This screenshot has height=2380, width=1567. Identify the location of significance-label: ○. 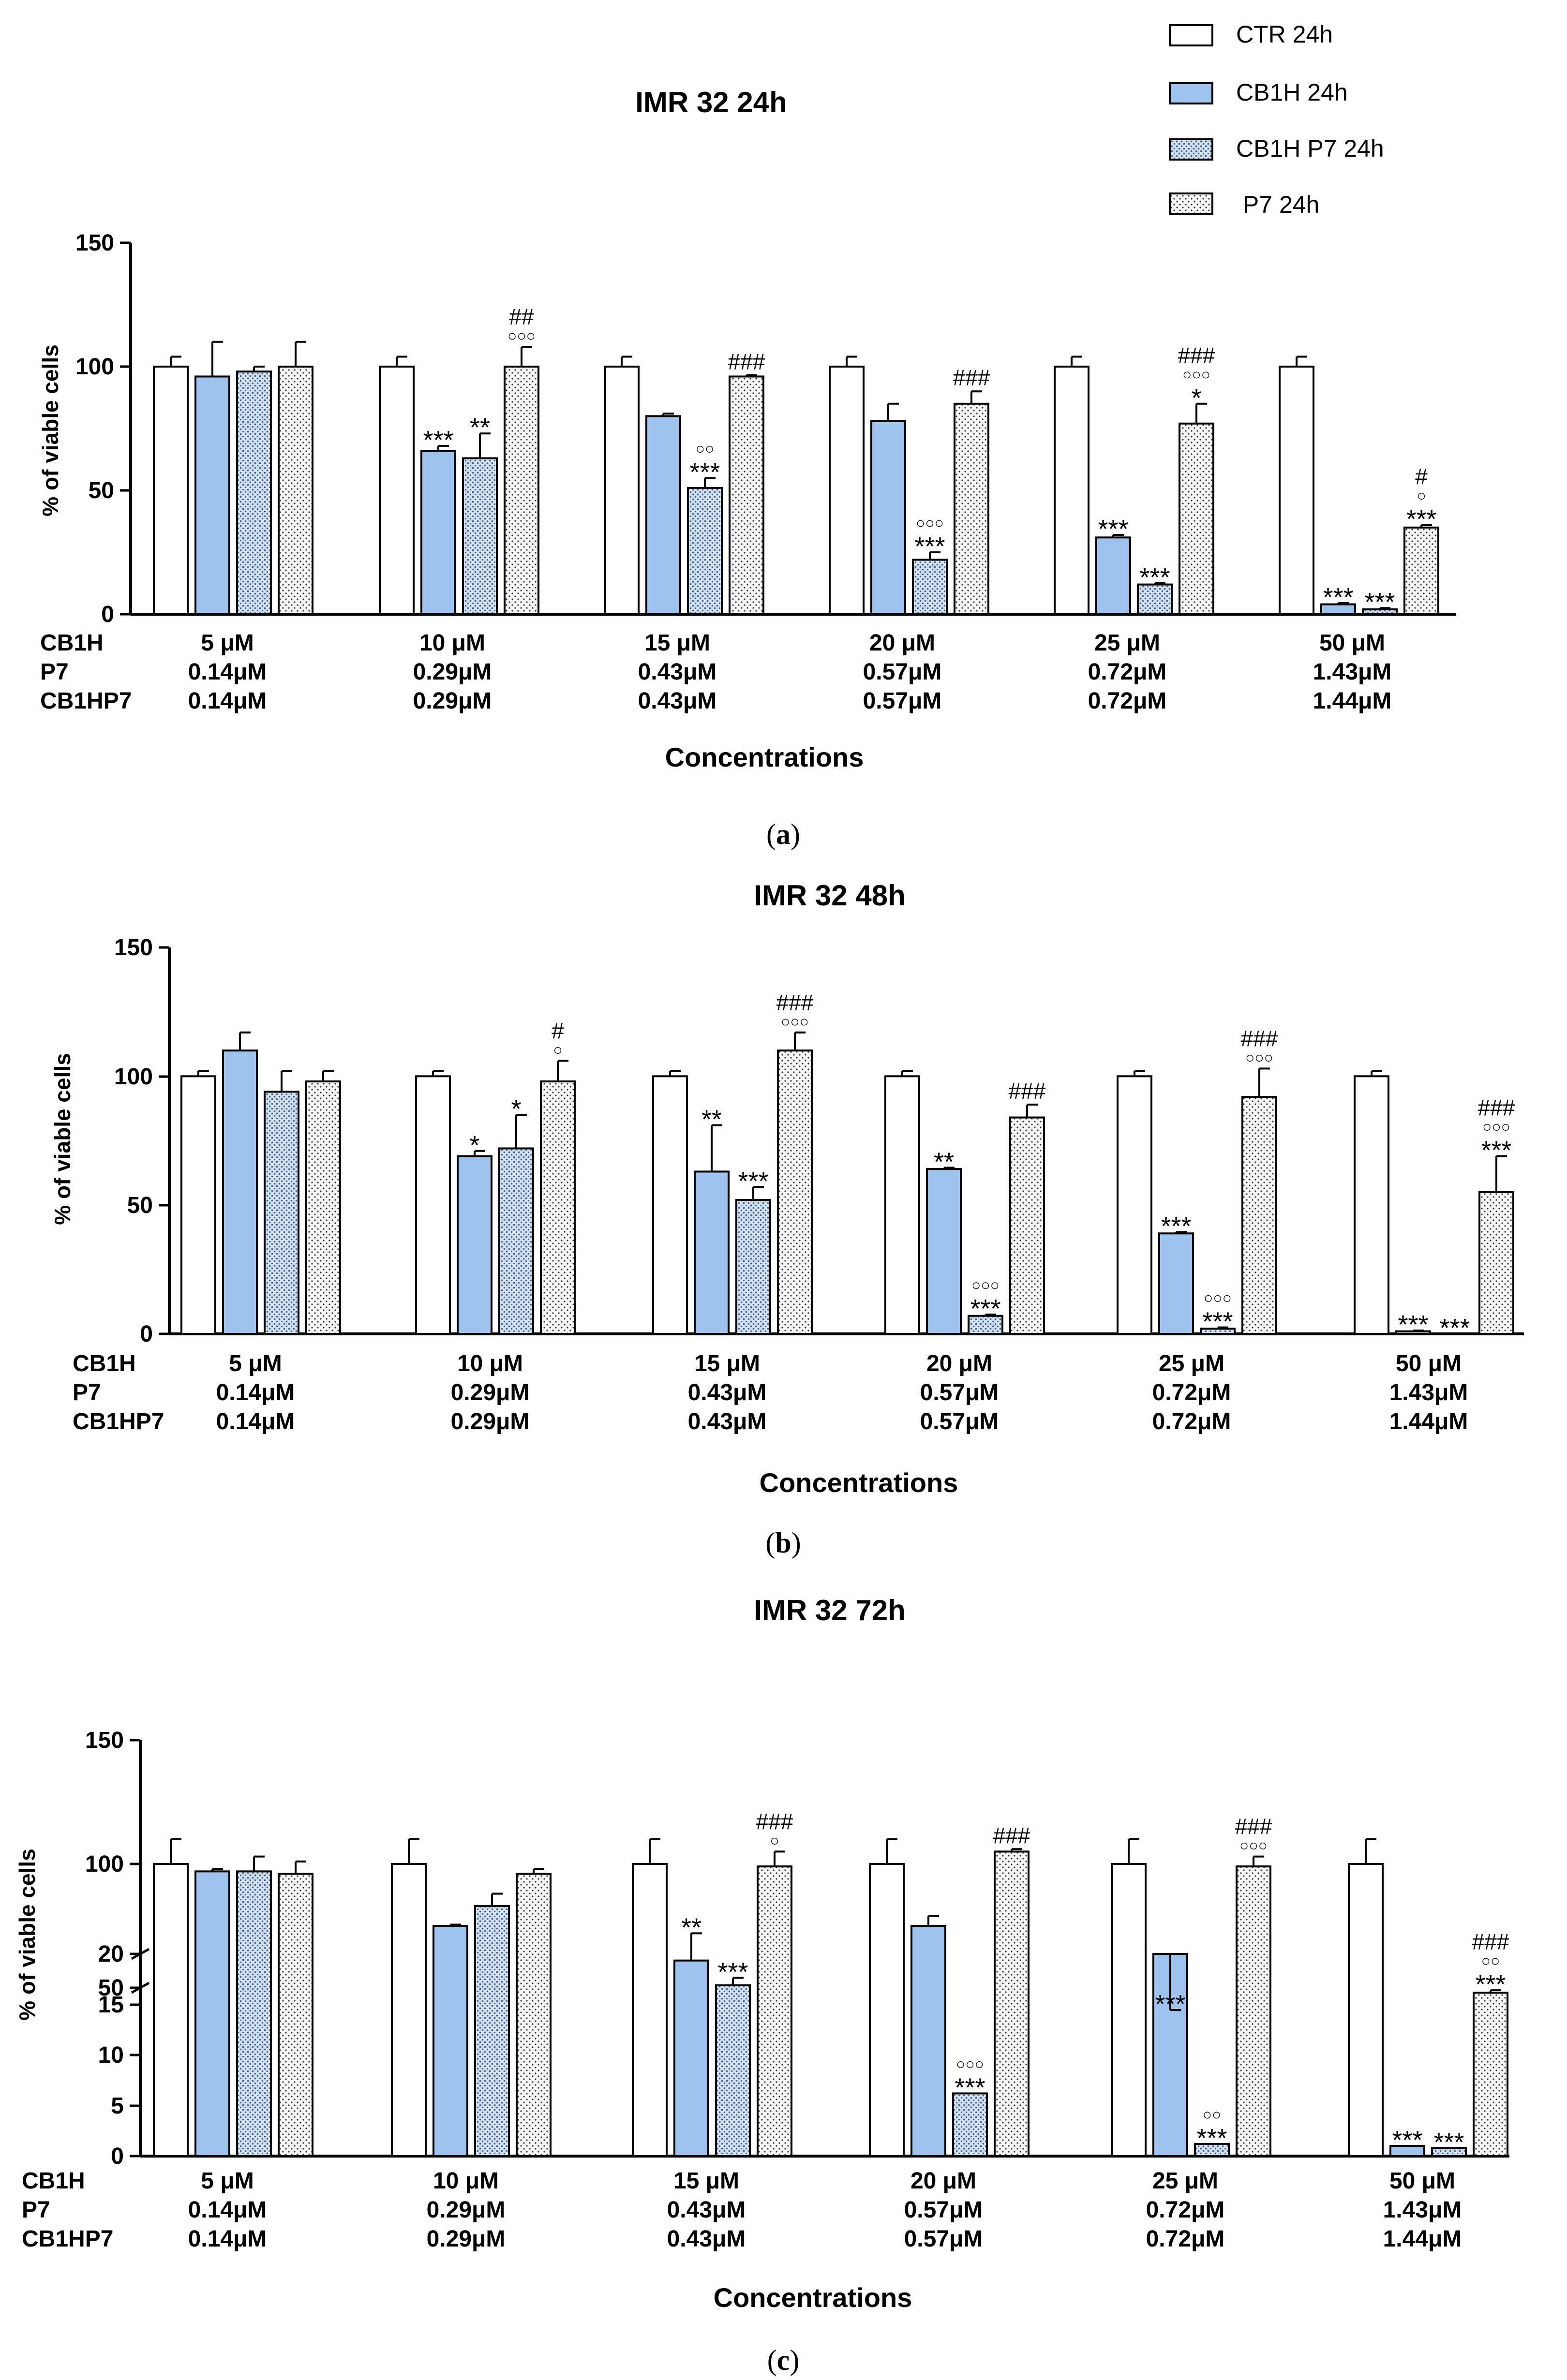
(1421, 496).